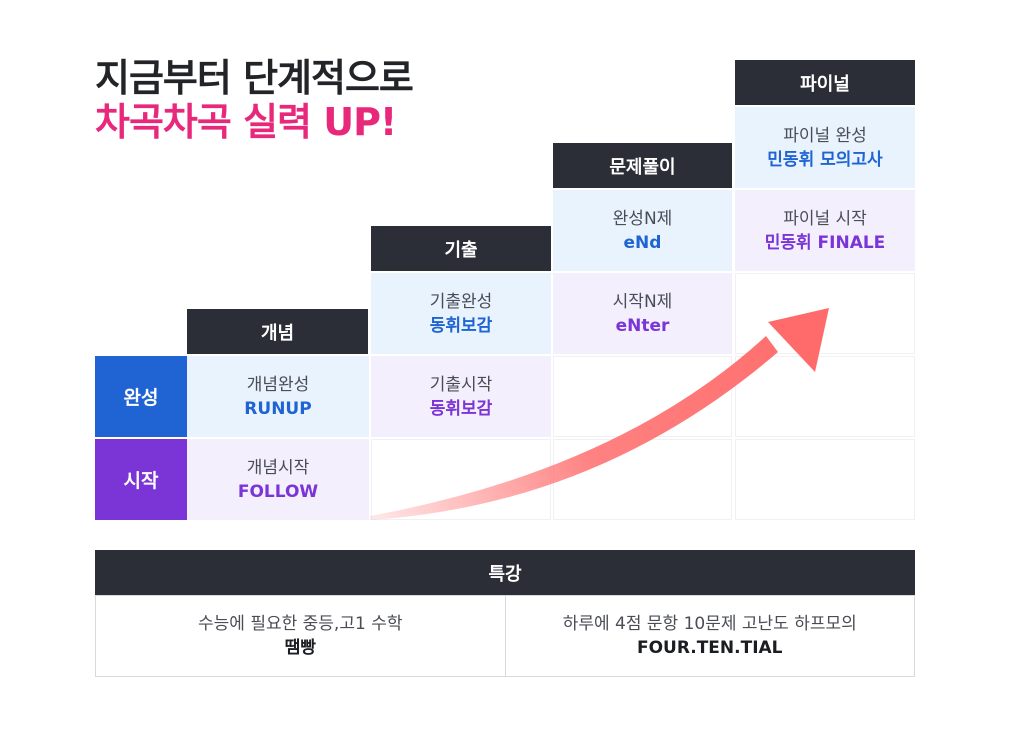 This screenshot has width=1010, height=737. Describe the element at coordinates (825, 230) in the screenshot. I see `cell-final-start: 파이널 시작 민동휘 FINALE` at that location.